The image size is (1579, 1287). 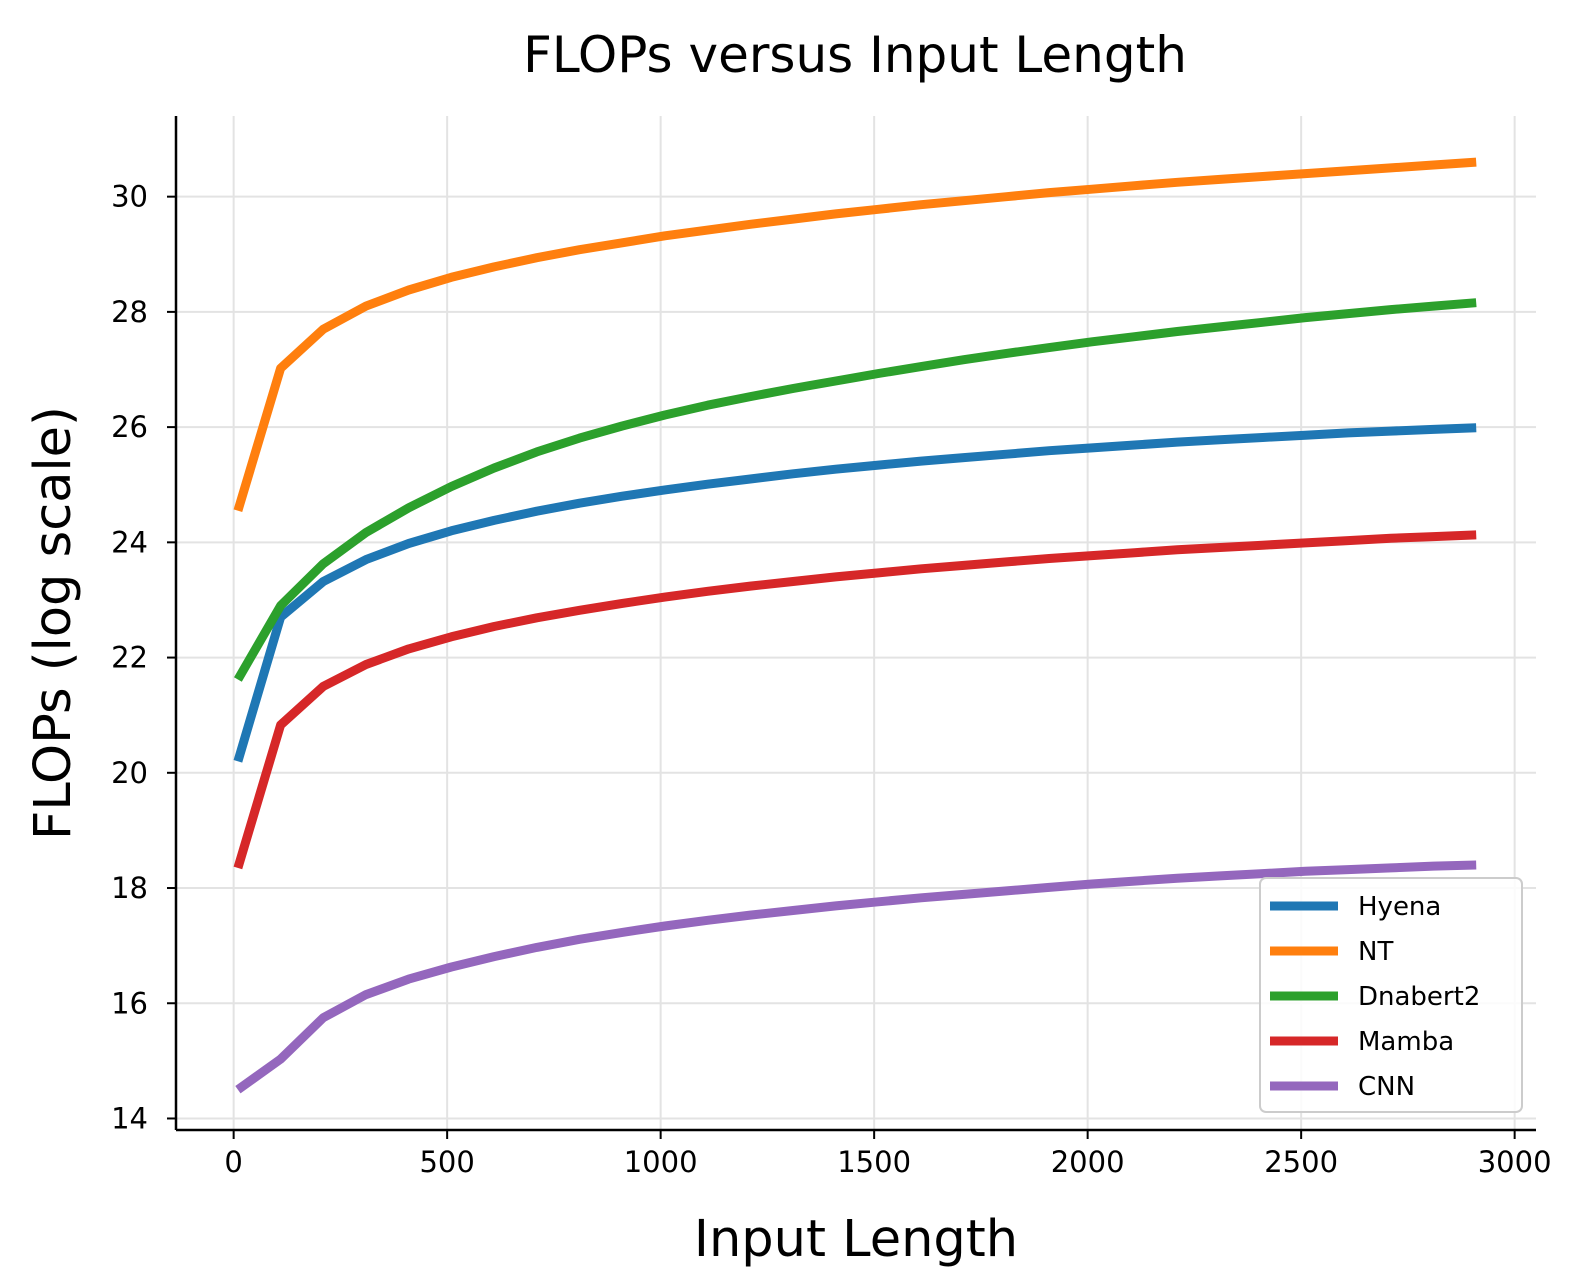 What do you see at coordinates (856, 977) in the screenshot?
I see `series-line-cnn` at bounding box center [856, 977].